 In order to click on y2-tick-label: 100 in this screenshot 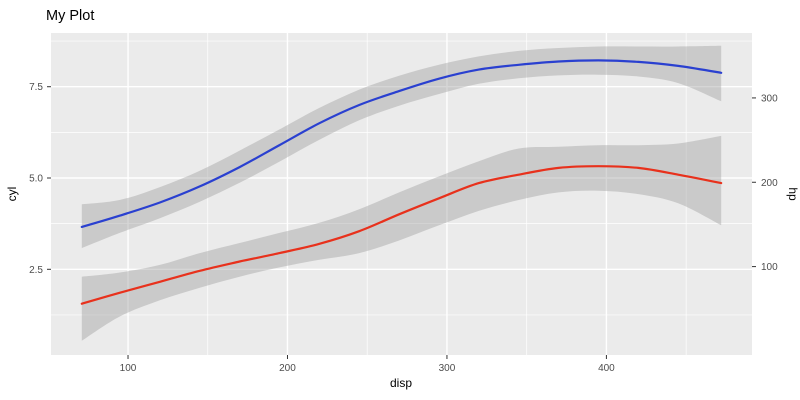, I will do `click(769, 267)`.